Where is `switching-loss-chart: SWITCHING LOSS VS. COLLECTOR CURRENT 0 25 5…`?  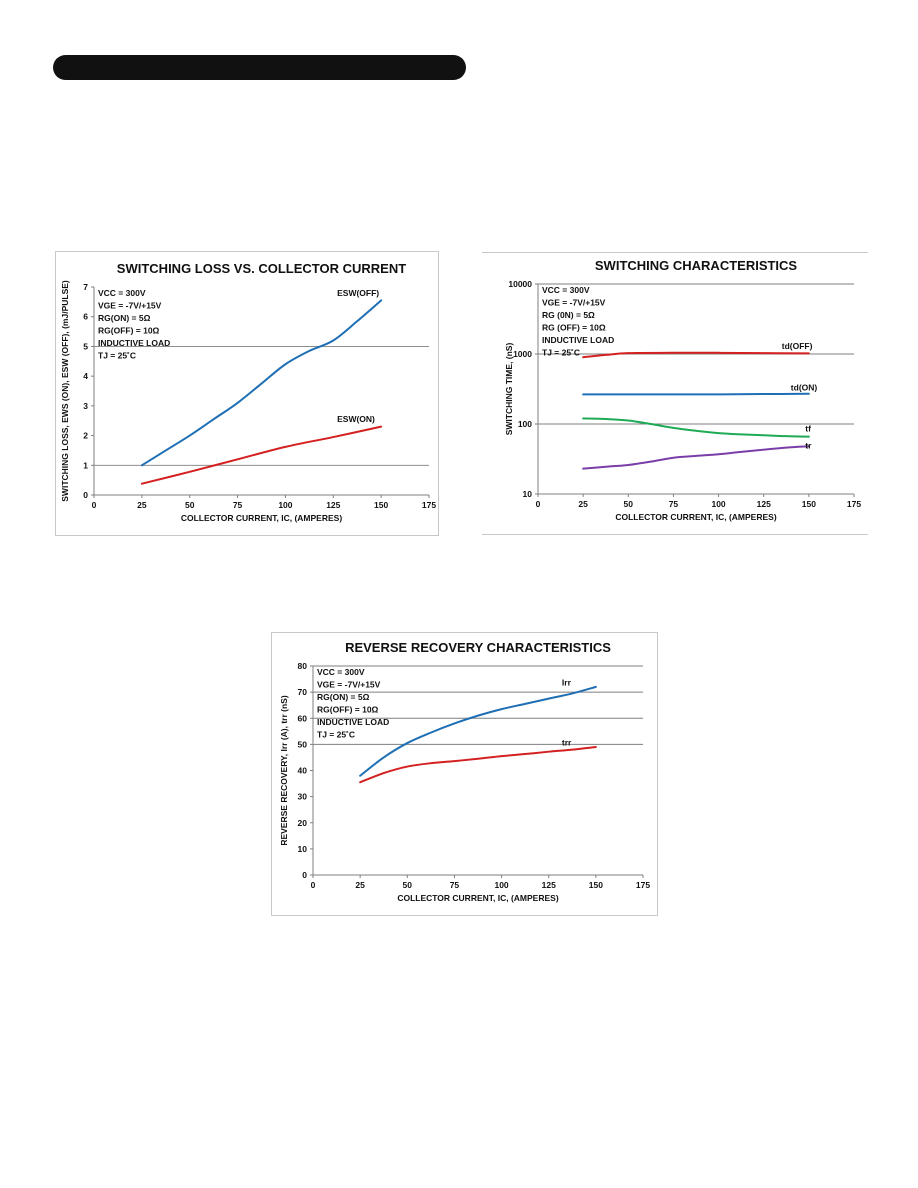 switching-loss-chart: SWITCHING LOSS VS. COLLECTOR CURRENT 0 25 5… is located at coordinates (247, 393).